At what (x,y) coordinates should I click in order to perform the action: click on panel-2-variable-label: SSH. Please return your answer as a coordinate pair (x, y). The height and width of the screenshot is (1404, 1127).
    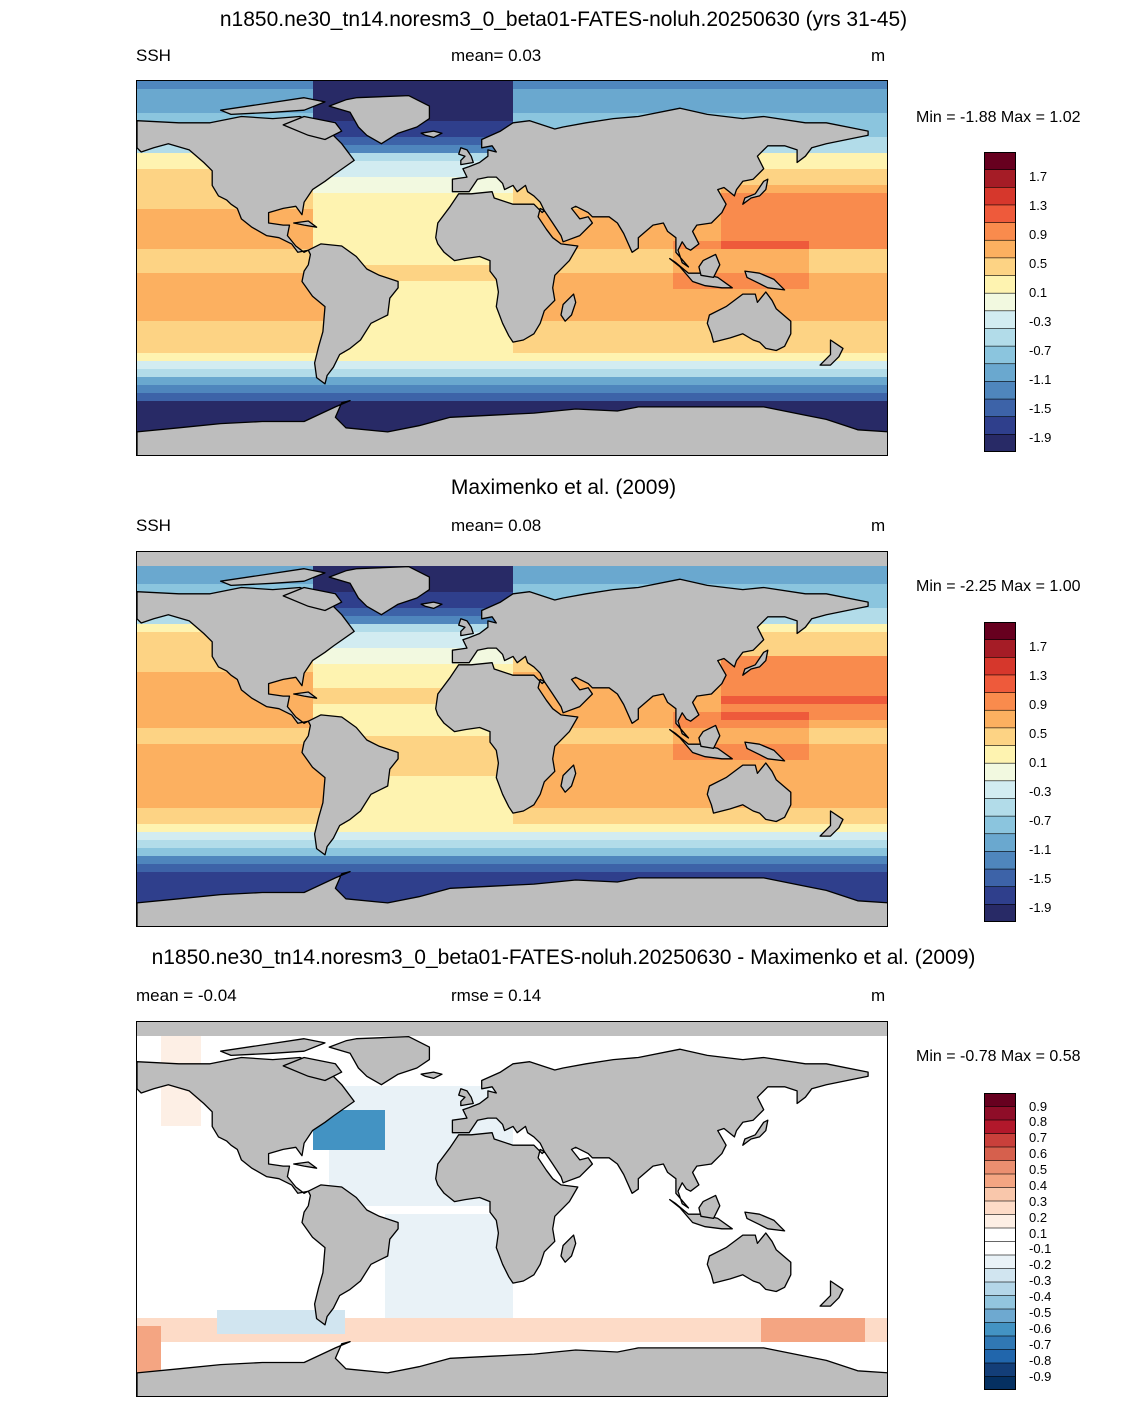
    Looking at the image, I should click on (153, 525).